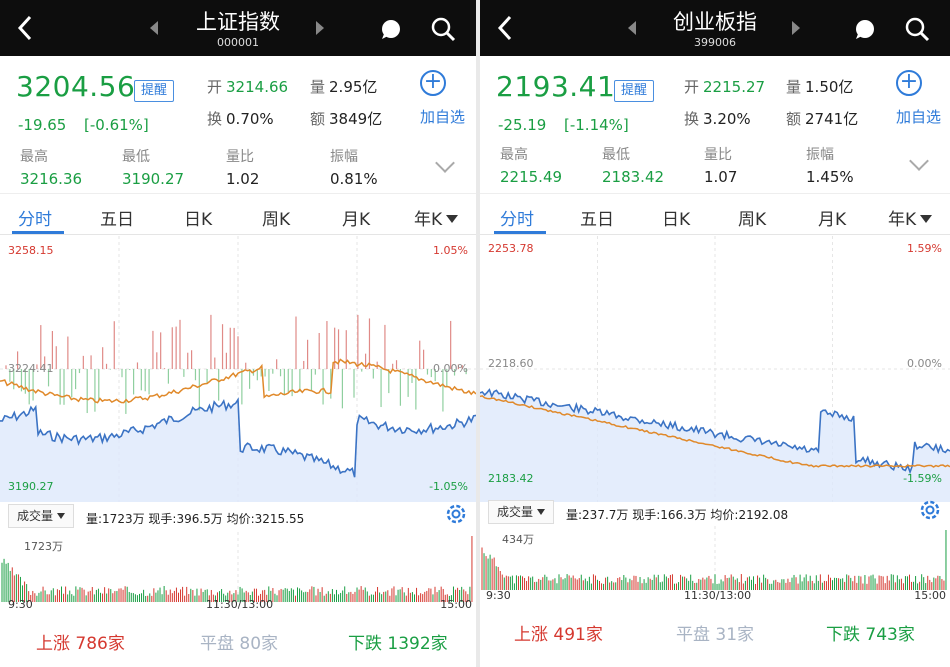  I want to click on stat-amplitude: 振幅 0.81%, so click(354, 168).